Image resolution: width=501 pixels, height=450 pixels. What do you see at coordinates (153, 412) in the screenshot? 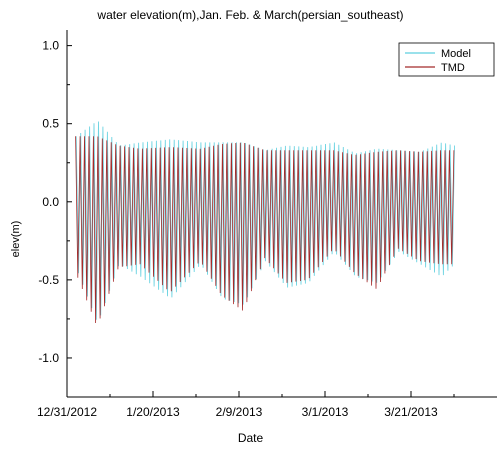
I see `x-tick-label: 1/20/2013` at bounding box center [153, 412].